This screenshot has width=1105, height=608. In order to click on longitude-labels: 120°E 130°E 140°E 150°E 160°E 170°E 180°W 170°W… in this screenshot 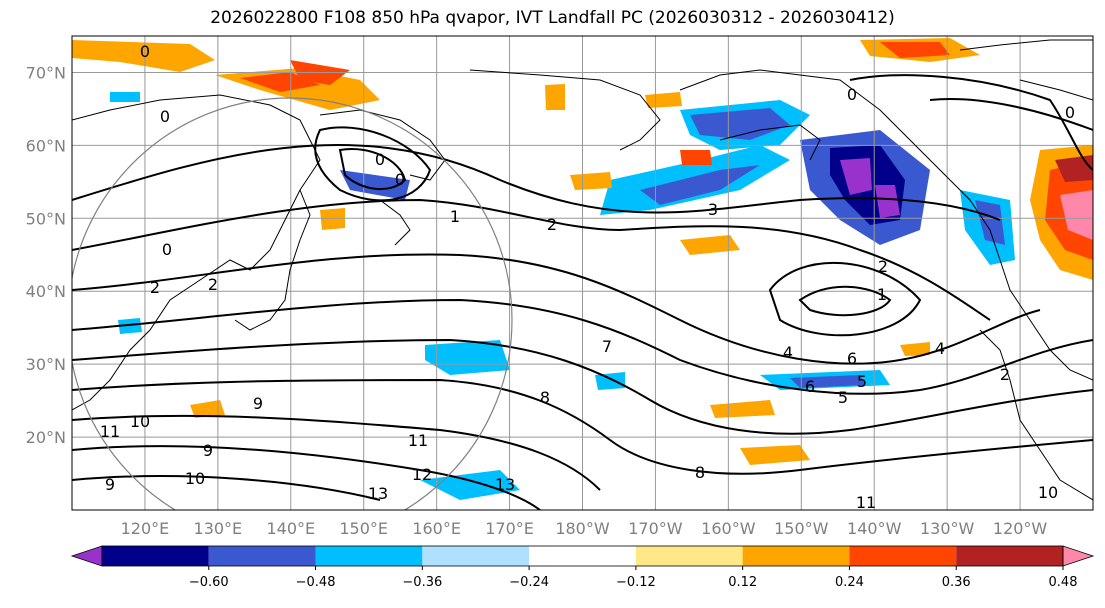, I will do `click(584, 528)`.